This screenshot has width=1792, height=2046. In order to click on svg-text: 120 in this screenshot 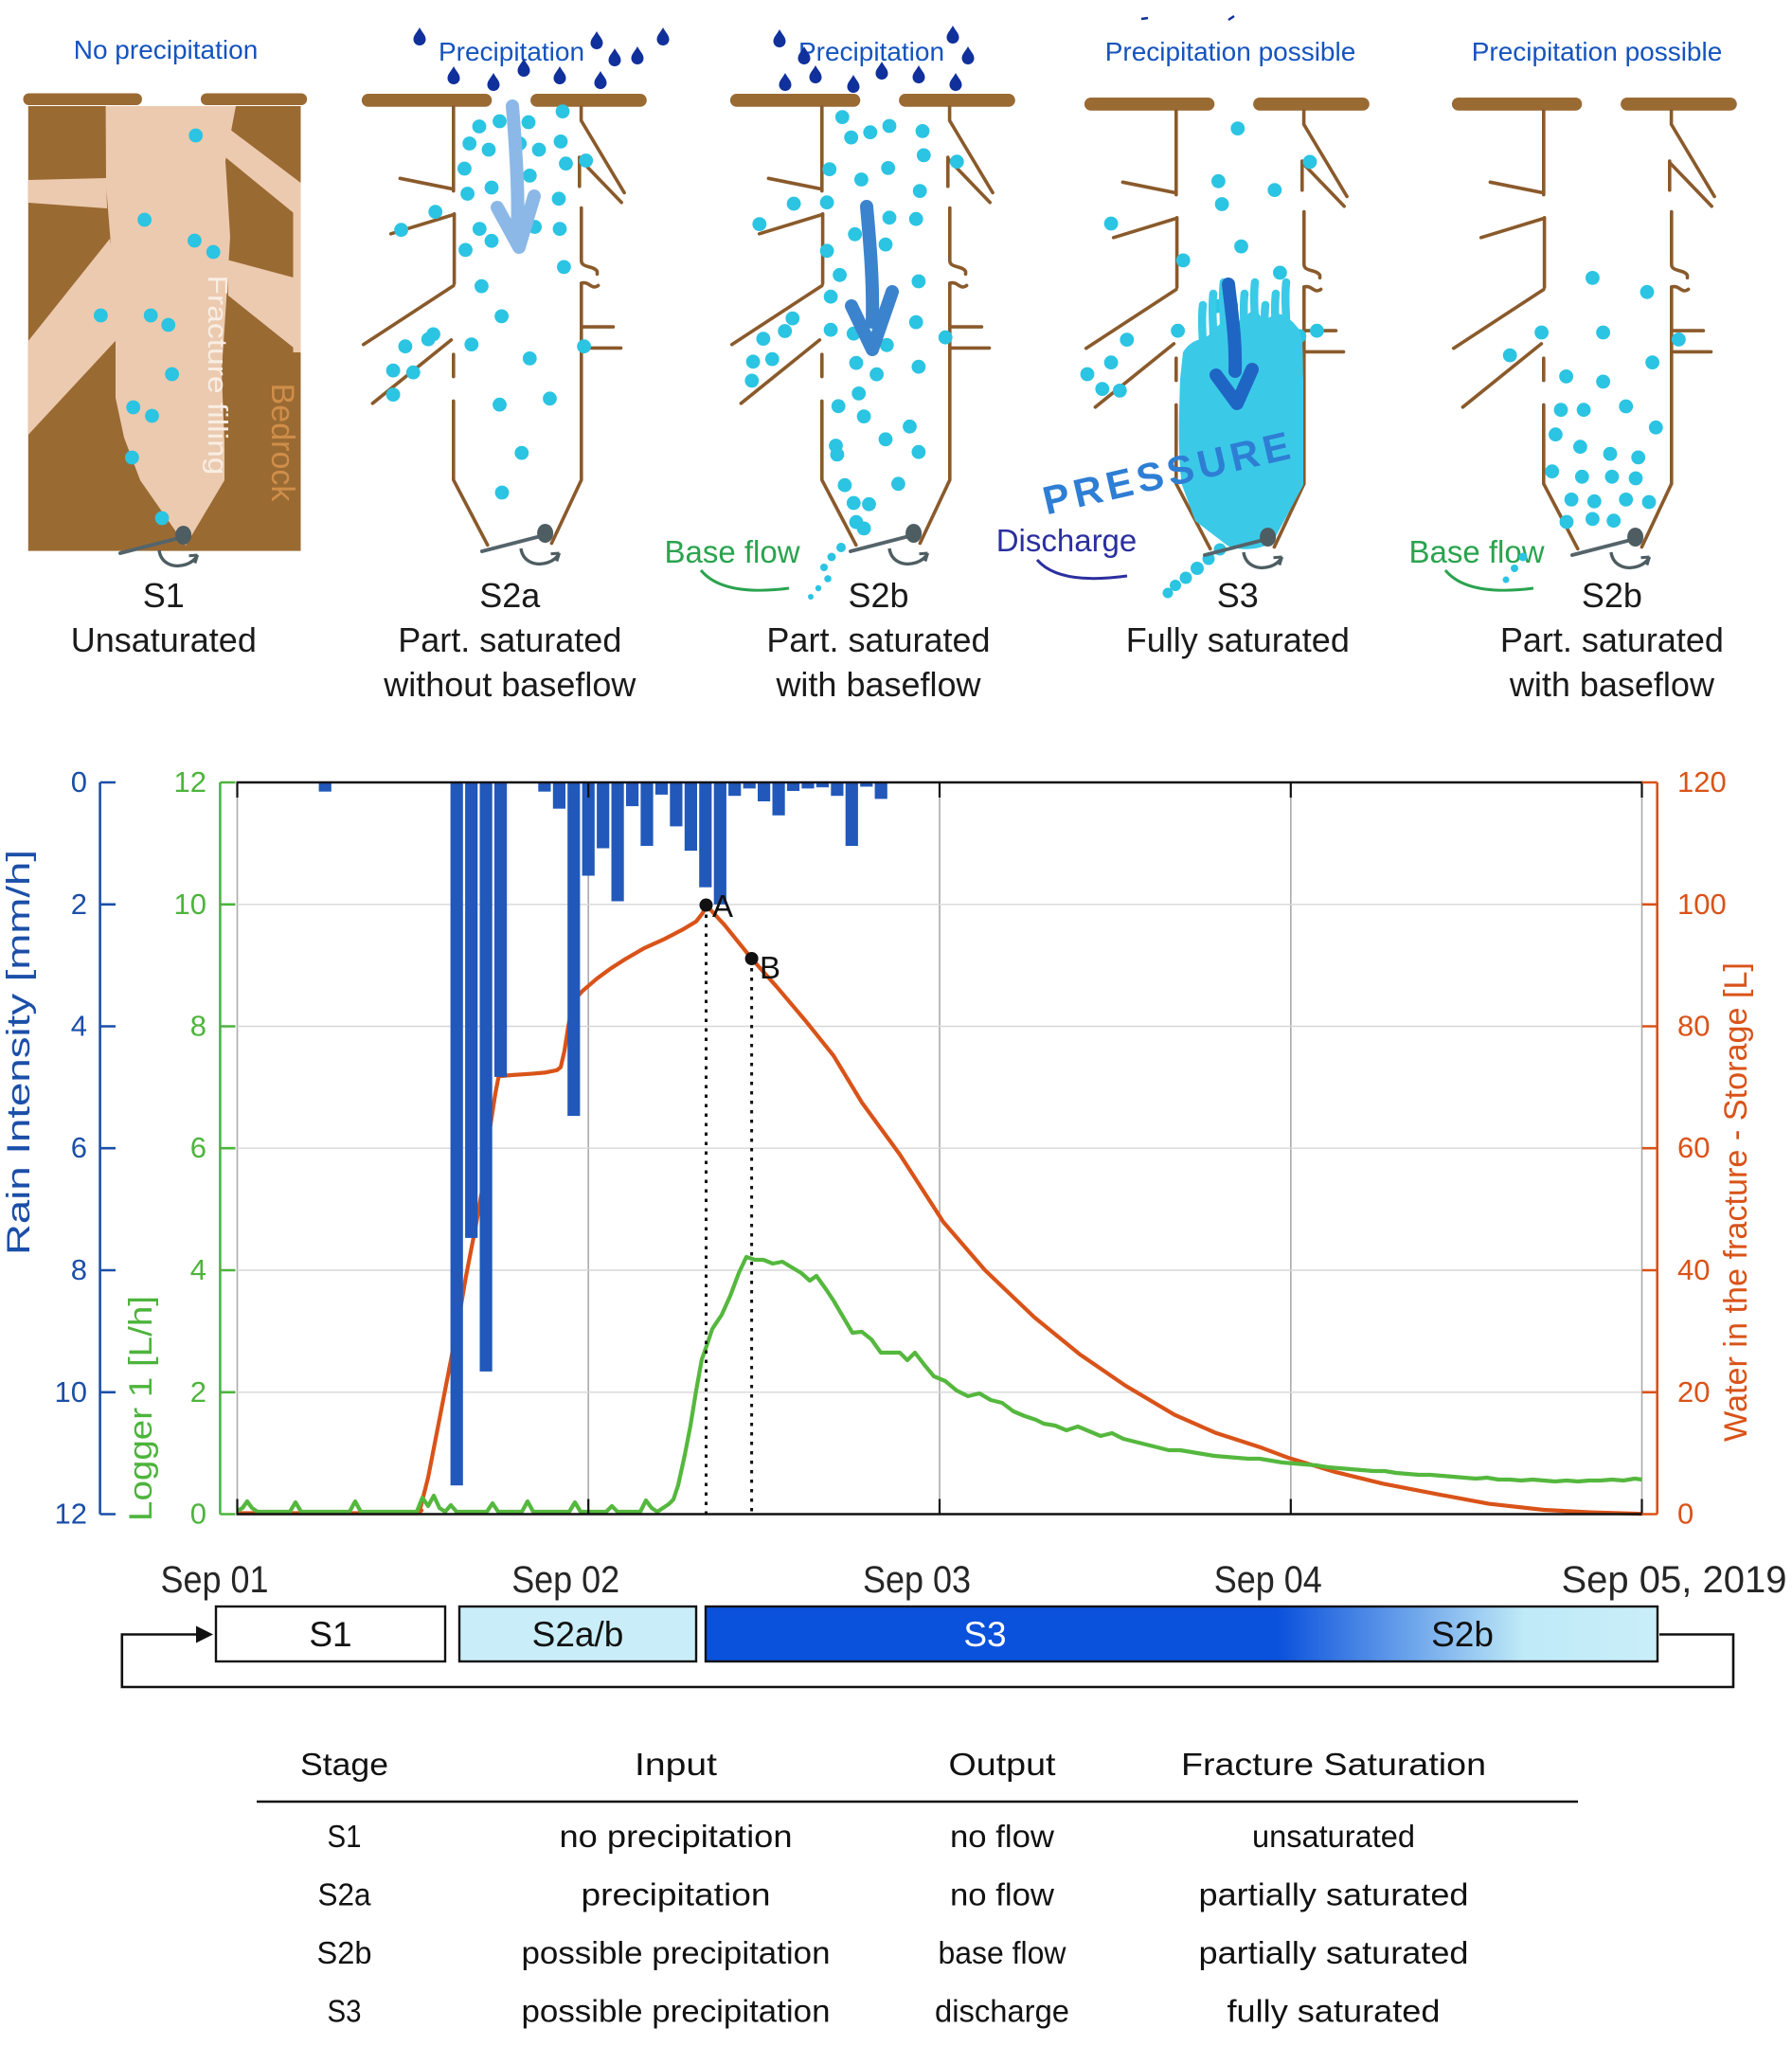, I will do `click(1702, 782)`.